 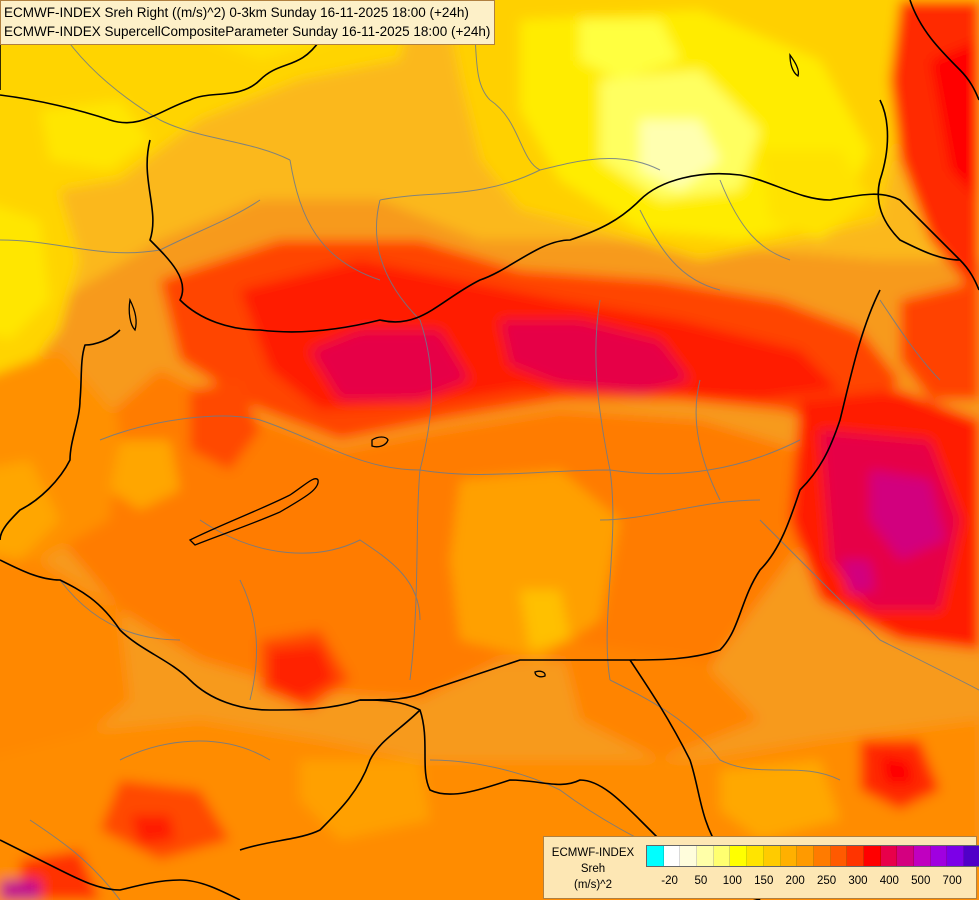 What do you see at coordinates (952, 881) in the screenshot?
I see `legend-tick-label: 700` at bounding box center [952, 881].